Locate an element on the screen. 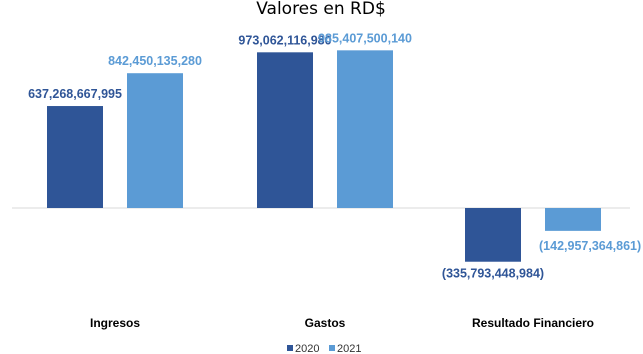 This screenshot has height=354, width=643. category-label-0: Ingresos is located at coordinates (115, 323).